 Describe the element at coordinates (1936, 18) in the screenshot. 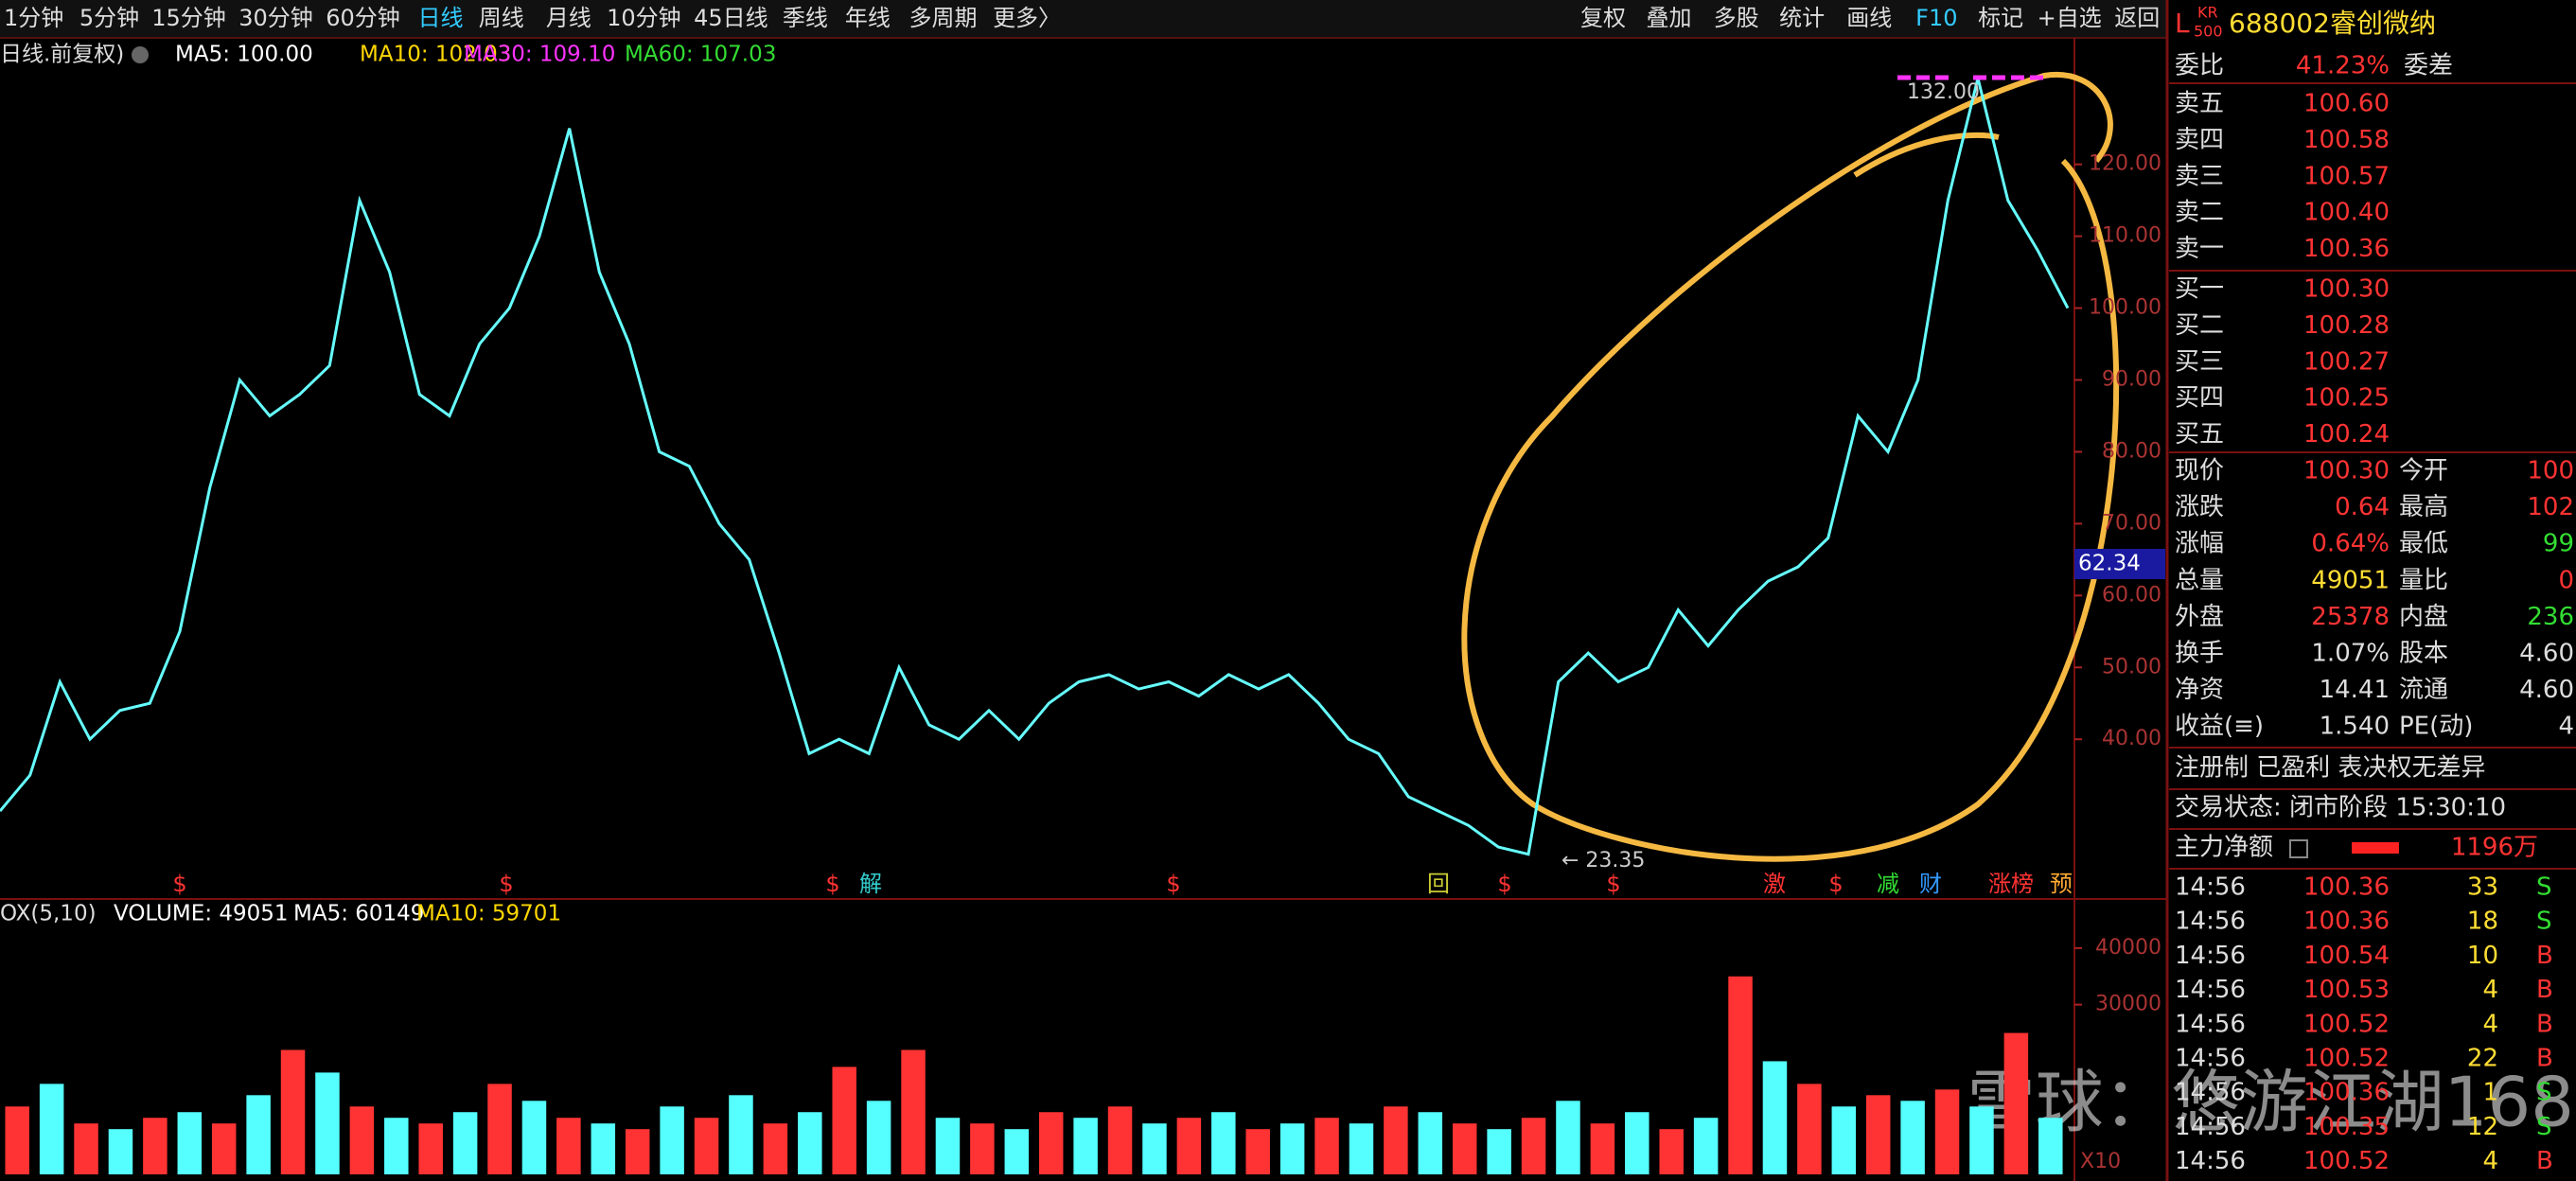

I see `tool-button: F10` at that location.